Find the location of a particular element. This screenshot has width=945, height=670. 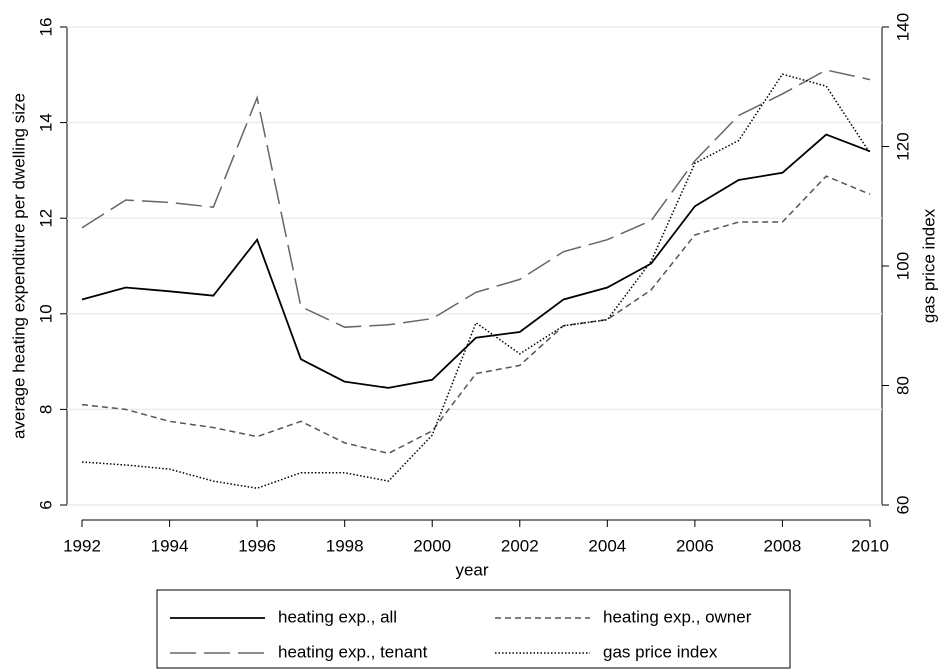

x-tick-label: 1998 is located at coordinates (345, 545).